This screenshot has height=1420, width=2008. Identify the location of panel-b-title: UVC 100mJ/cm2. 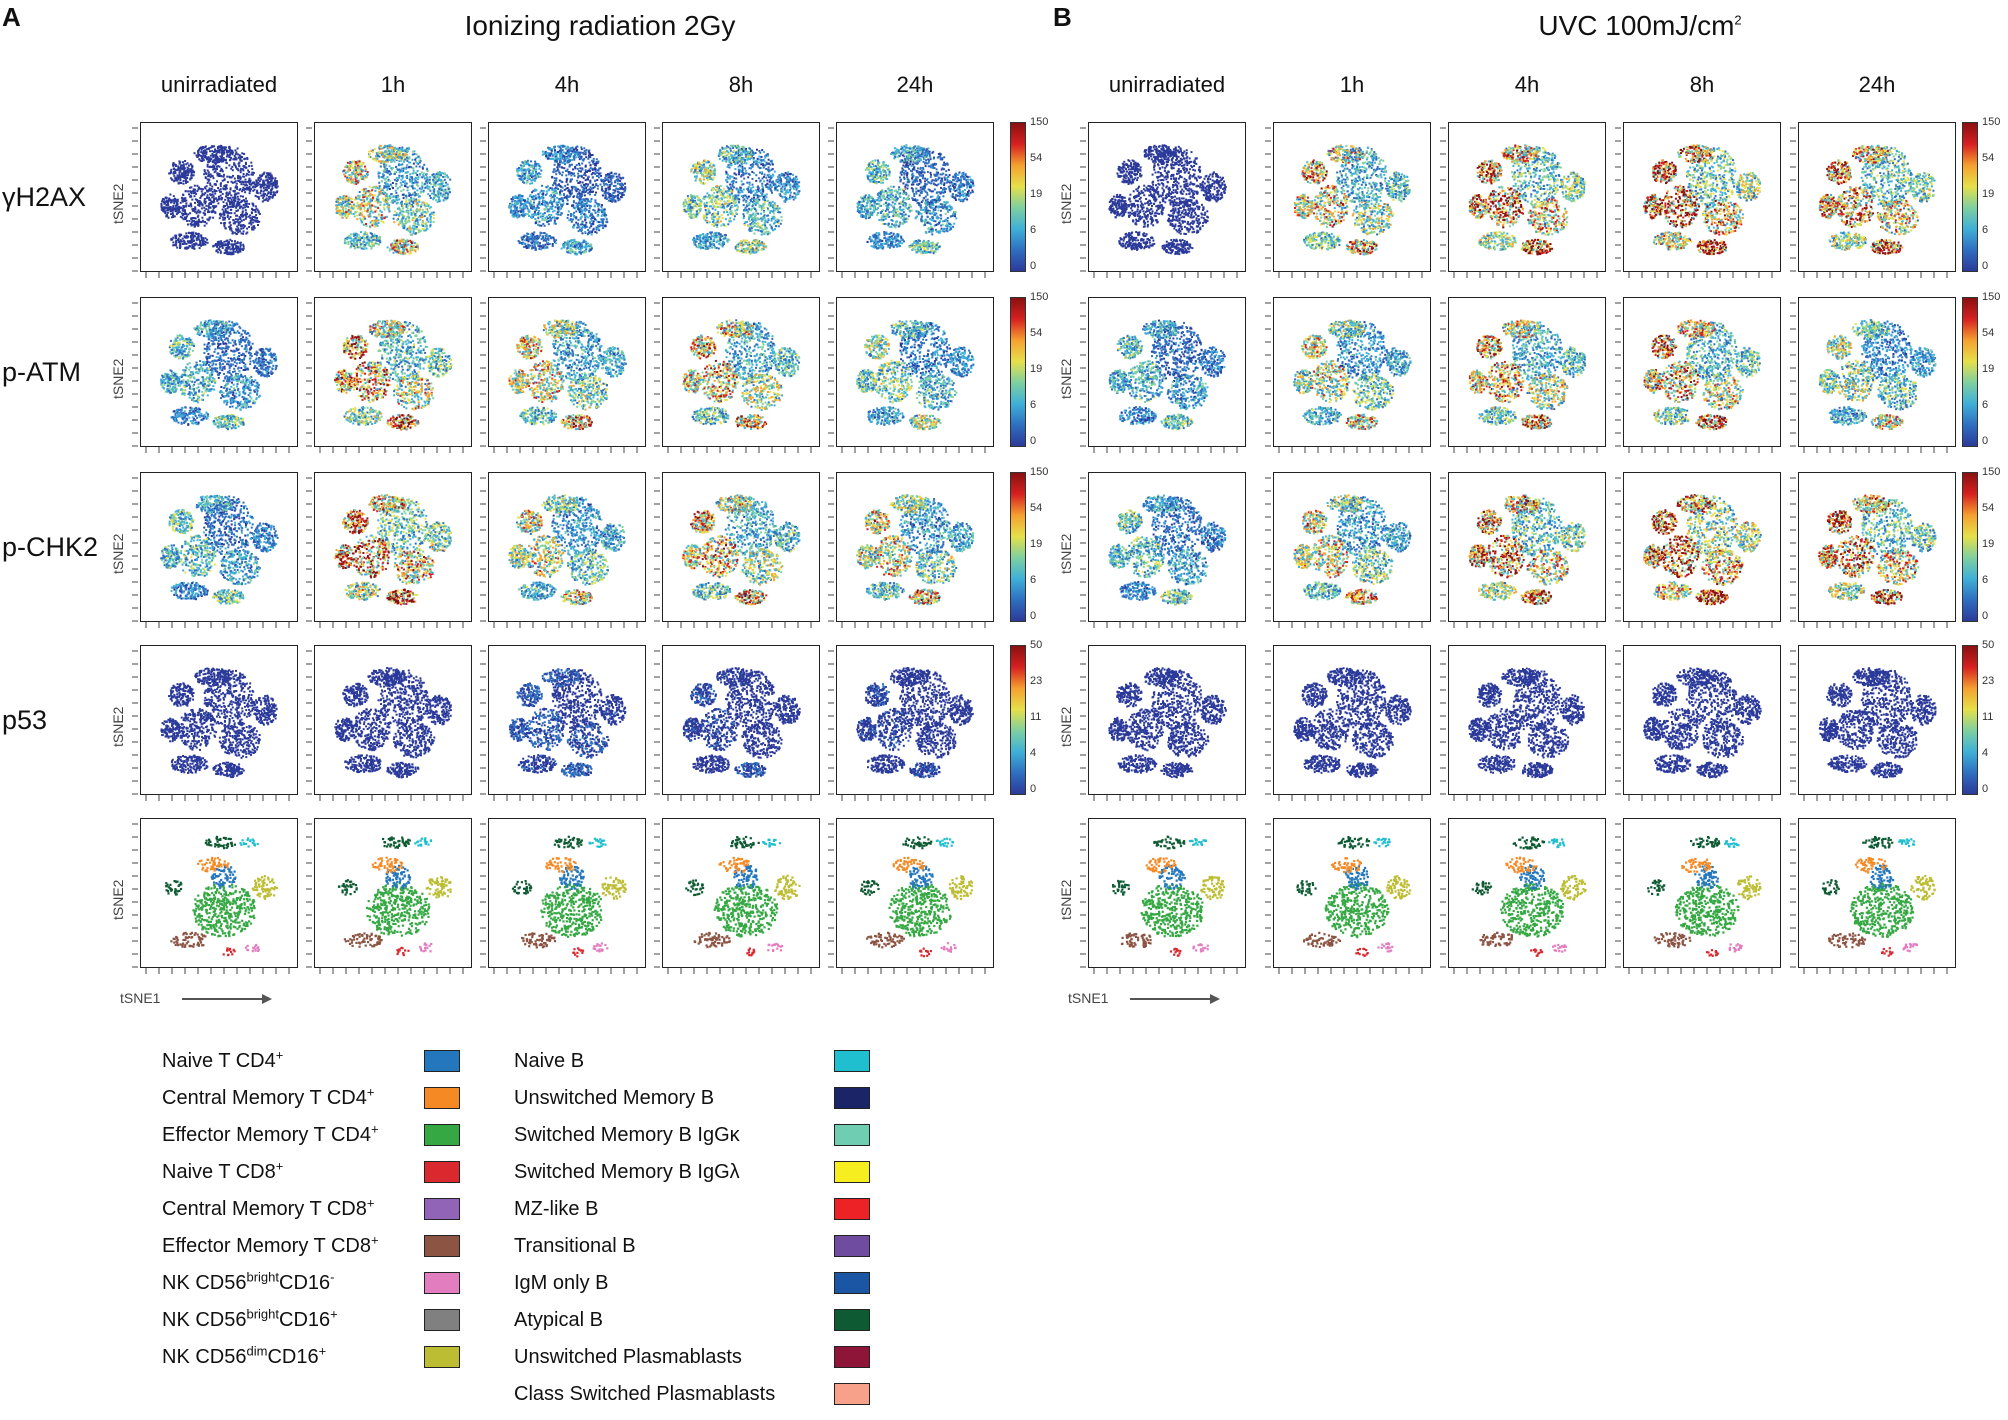
(1640, 26).